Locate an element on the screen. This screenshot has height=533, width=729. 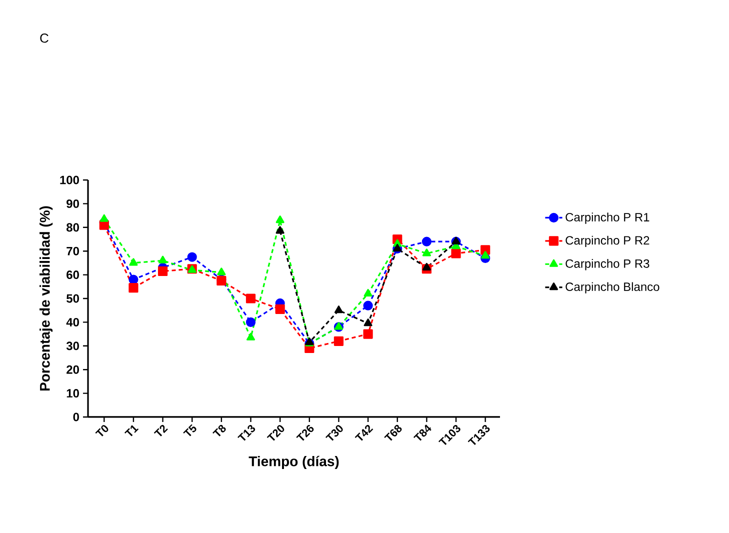
y-tick-label: 0 is located at coordinates (76, 417).